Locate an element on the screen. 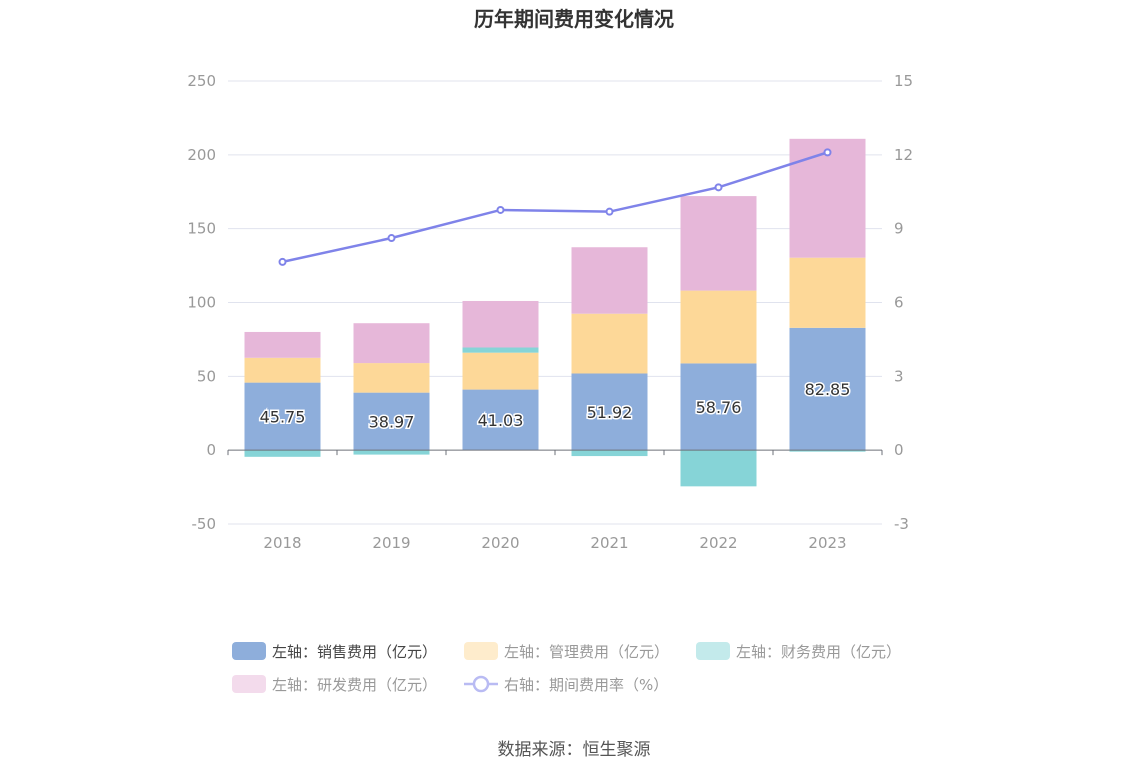  legend-item: 左轴：销售费用（亿元） is located at coordinates (334, 651).